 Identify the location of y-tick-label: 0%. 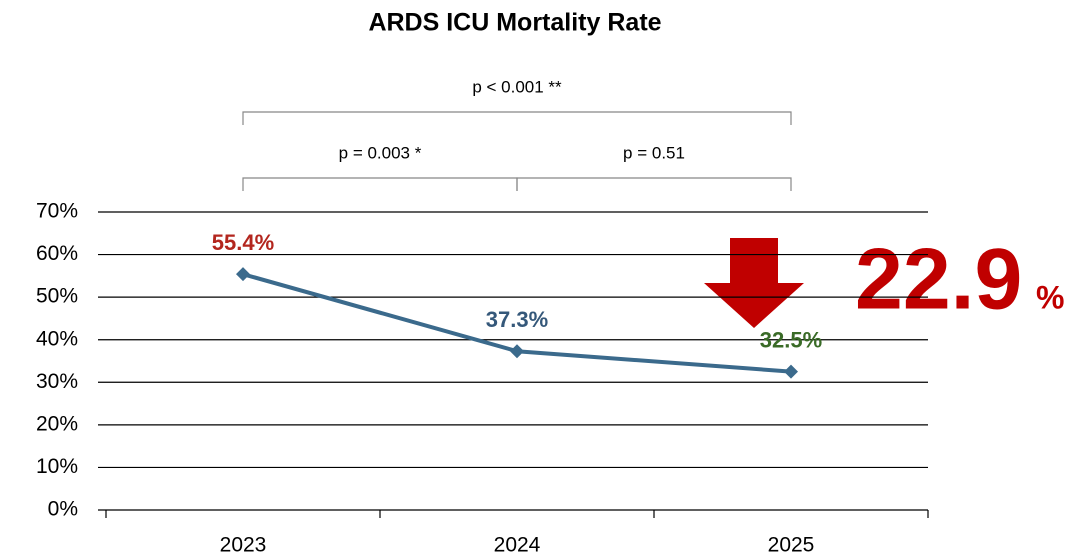
(63, 509).